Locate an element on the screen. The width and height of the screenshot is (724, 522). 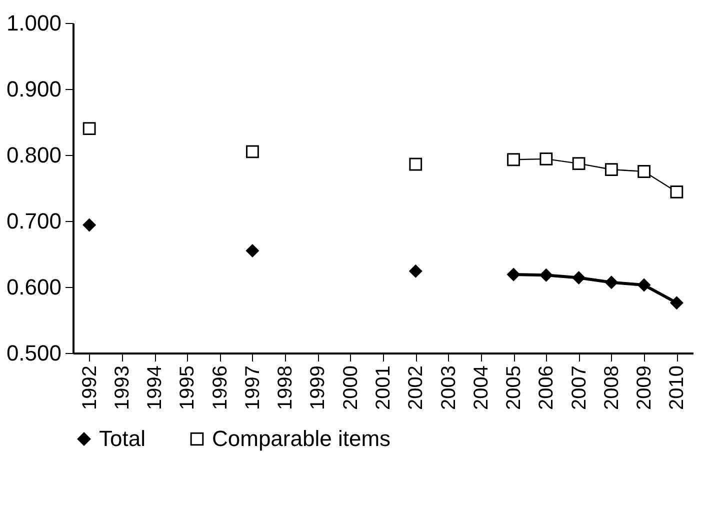
x-tick-label: 2001 is located at coordinates (383, 388).